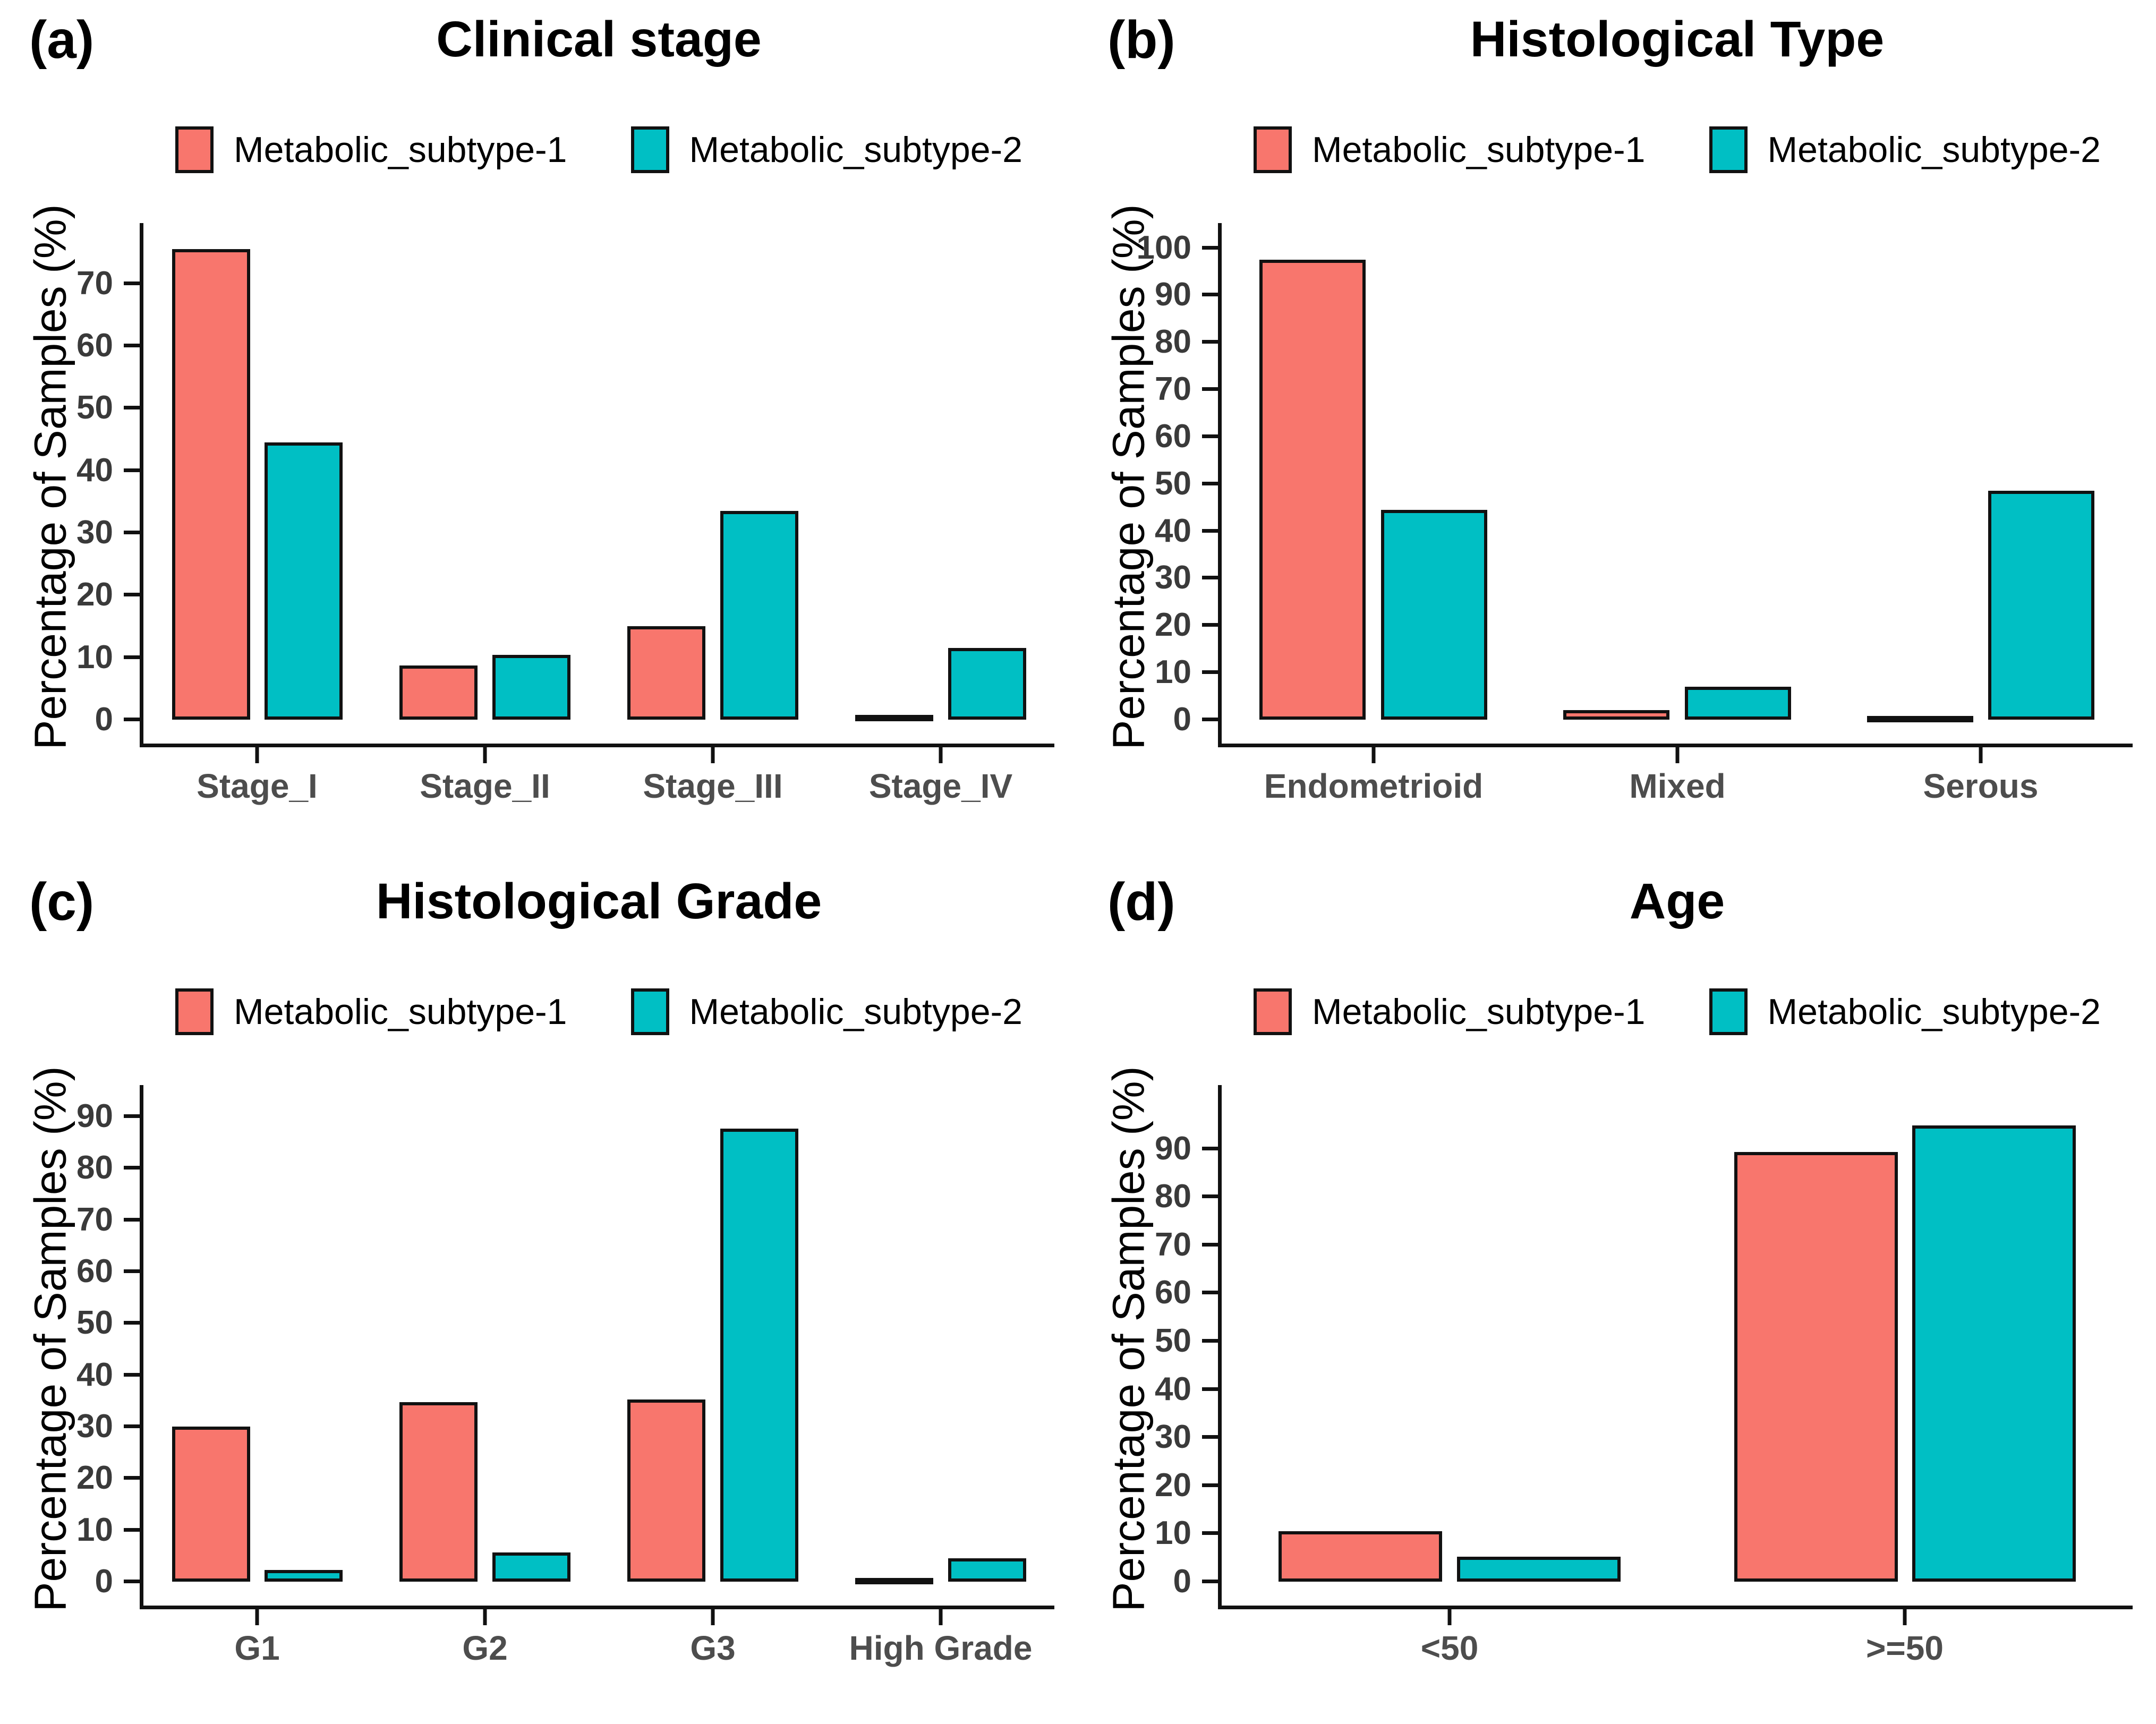 The width and height of the screenshot is (2156, 1724). I want to click on bar-Endometrioid-subtype2, so click(1434, 615).